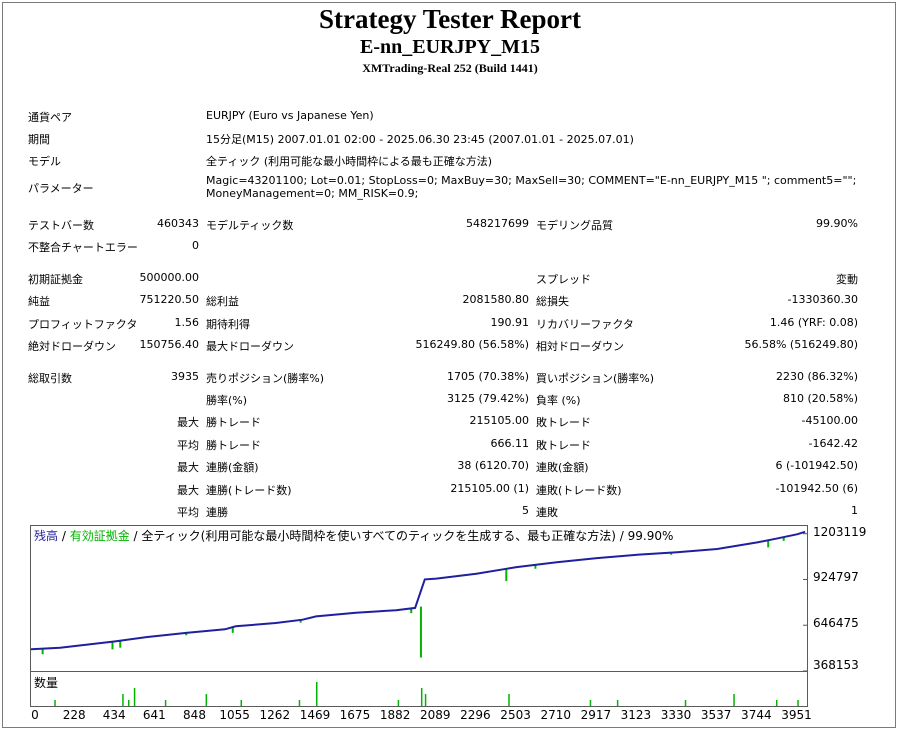  I want to click on y-tick-label: 924797, so click(836, 577).